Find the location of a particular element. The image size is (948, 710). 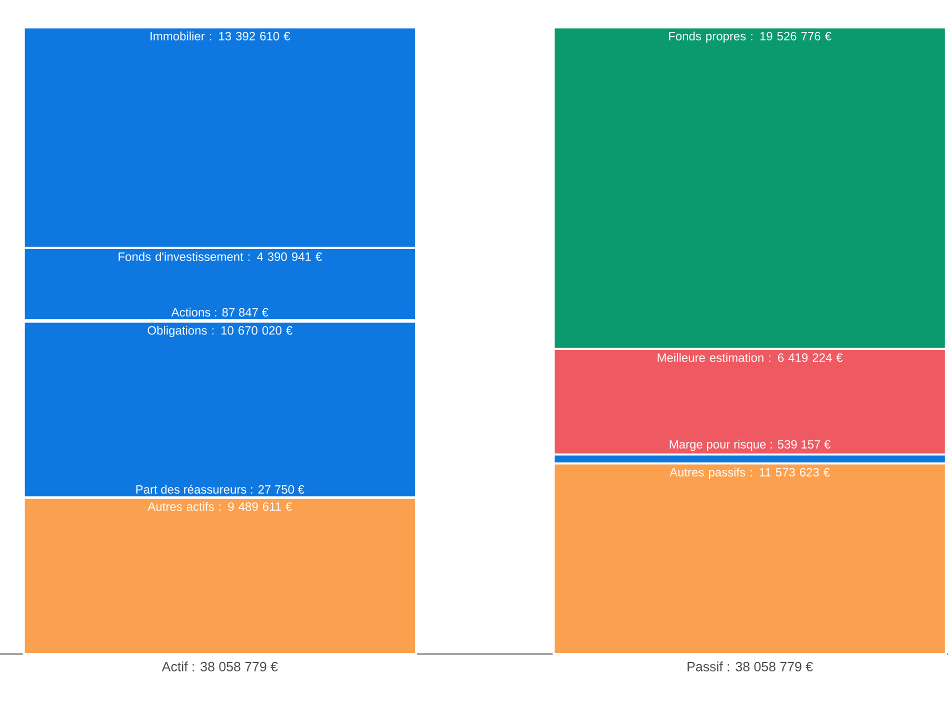

data-label: Autres actifs : 9 489 611 € is located at coordinates (220, 506).